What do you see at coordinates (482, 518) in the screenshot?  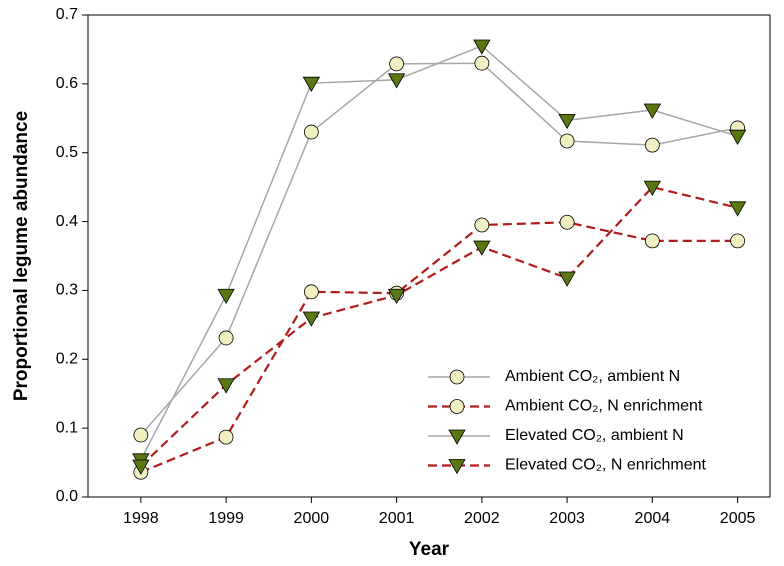 I see `x-tick-label: 2002` at bounding box center [482, 518].